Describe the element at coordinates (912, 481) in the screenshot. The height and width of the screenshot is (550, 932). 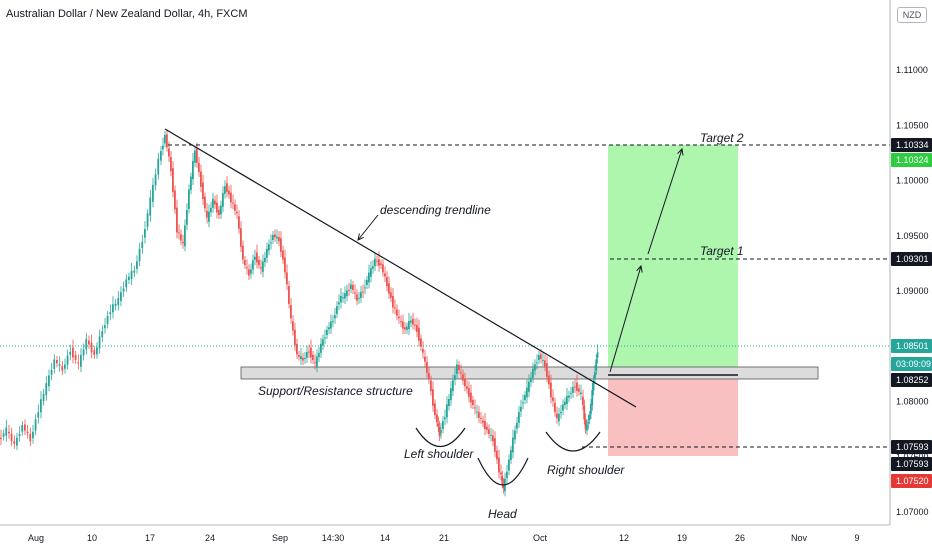
I see `price-tag-label: 1.07520` at that location.